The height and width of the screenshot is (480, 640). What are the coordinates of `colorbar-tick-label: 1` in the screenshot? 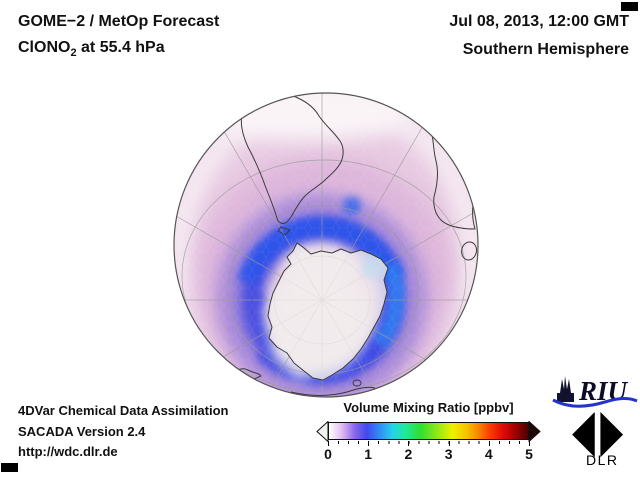 It's located at (368, 454).